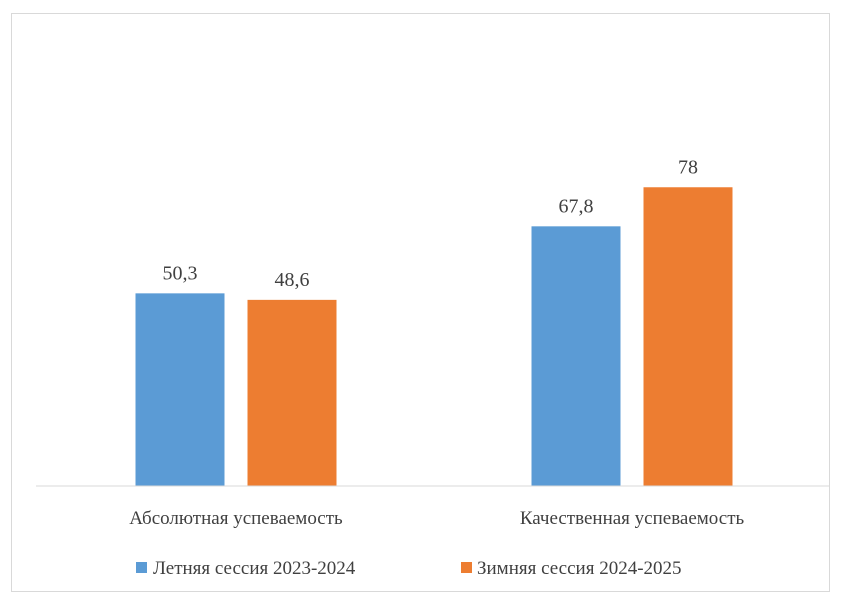 The height and width of the screenshot is (595, 843). What do you see at coordinates (688, 167) in the screenshot?
I see `data-label: 78` at bounding box center [688, 167].